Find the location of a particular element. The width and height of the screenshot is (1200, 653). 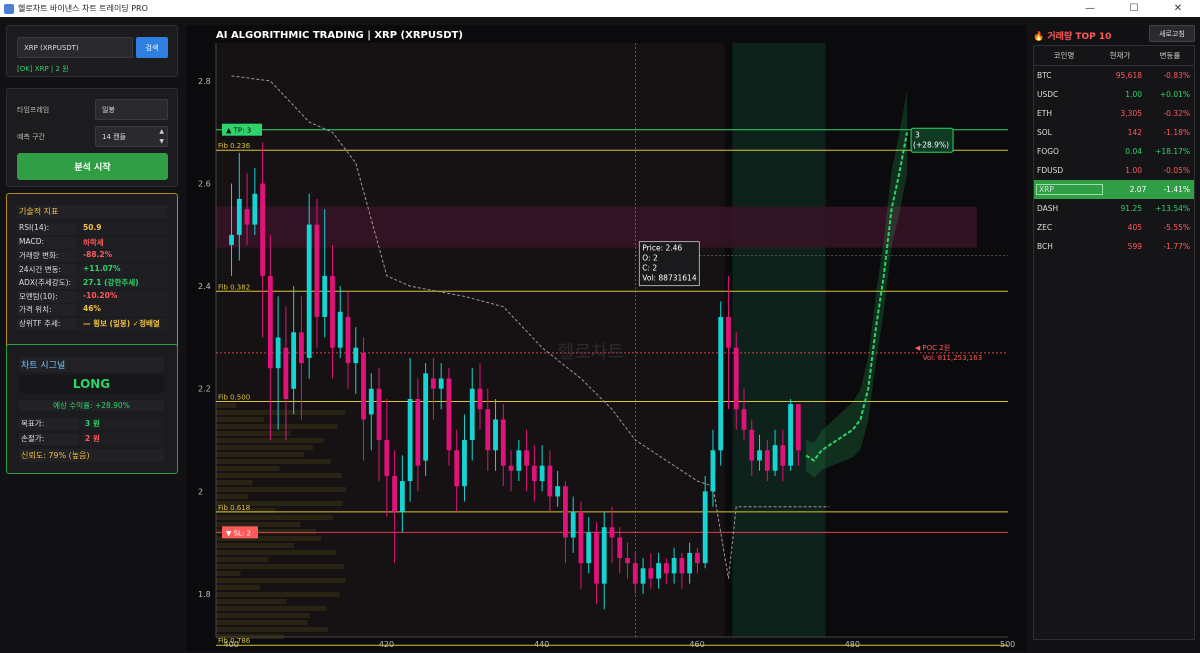

coin-name: USDC is located at coordinates (1048, 94).